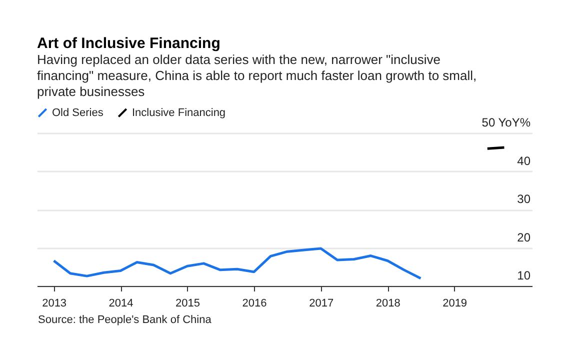 The width and height of the screenshot is (562, 349). What do you see at coordinates (524, 199) in the screenshot?
I see `y-tick-label: 30` at bounding box center [524, 199].